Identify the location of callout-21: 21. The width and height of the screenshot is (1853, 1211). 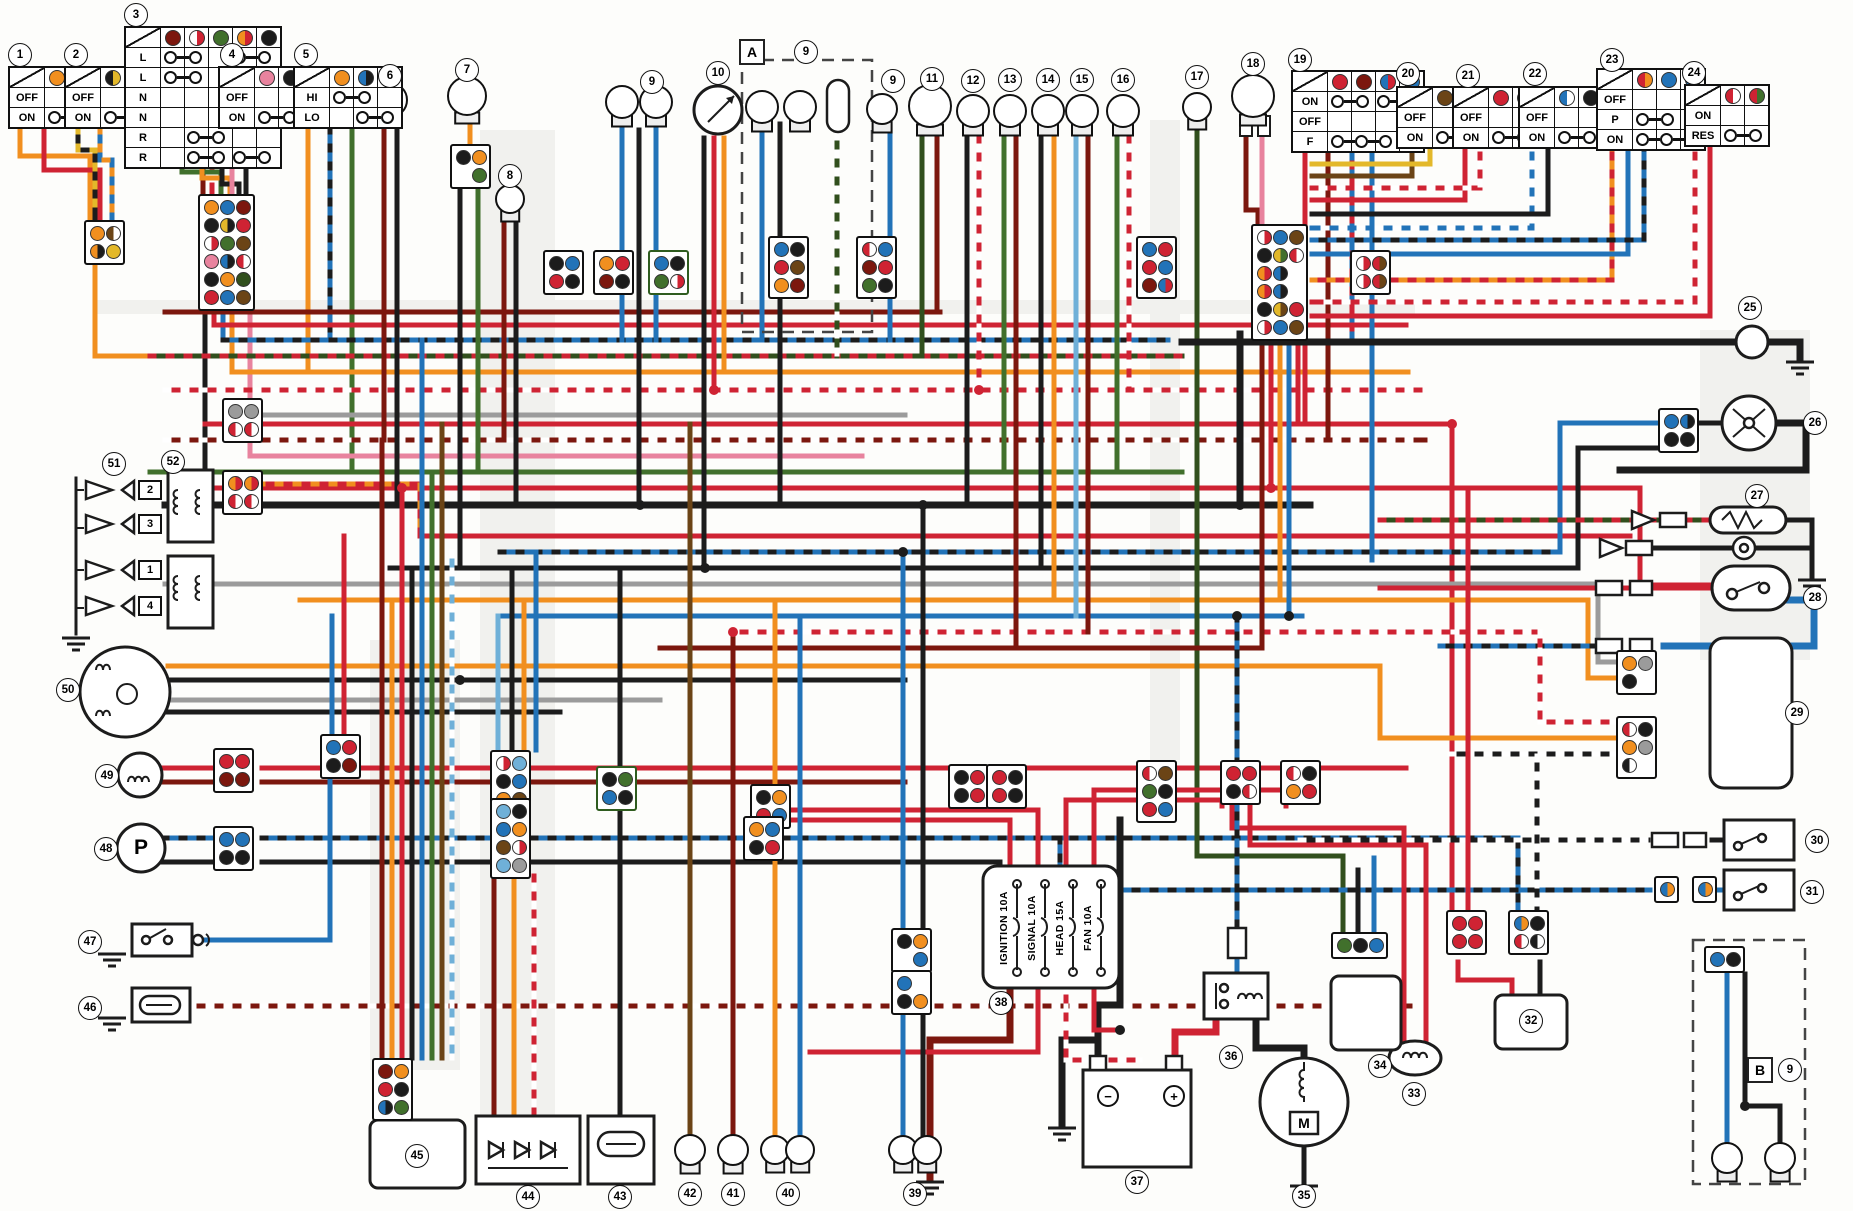
(1468, 76).